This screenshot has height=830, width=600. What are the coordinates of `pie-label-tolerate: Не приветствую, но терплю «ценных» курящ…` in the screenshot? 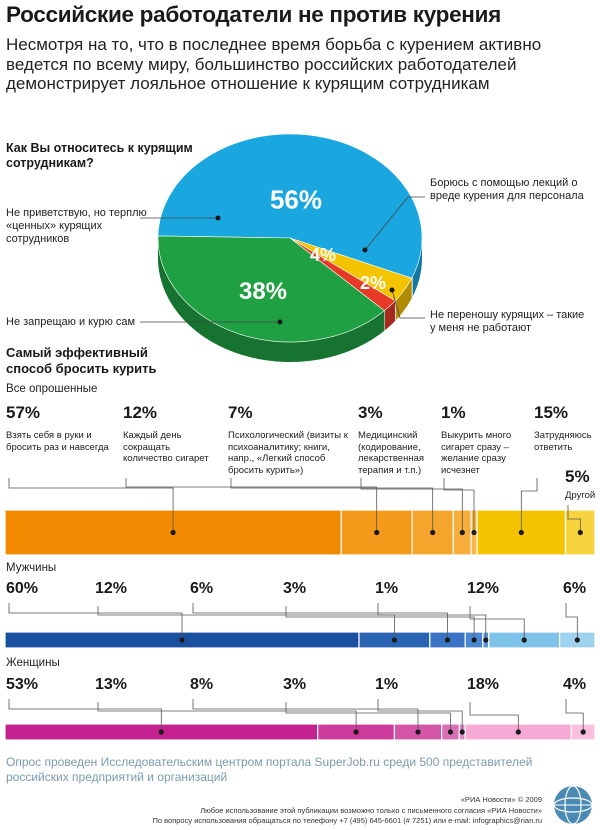 It's located at (76, 226).